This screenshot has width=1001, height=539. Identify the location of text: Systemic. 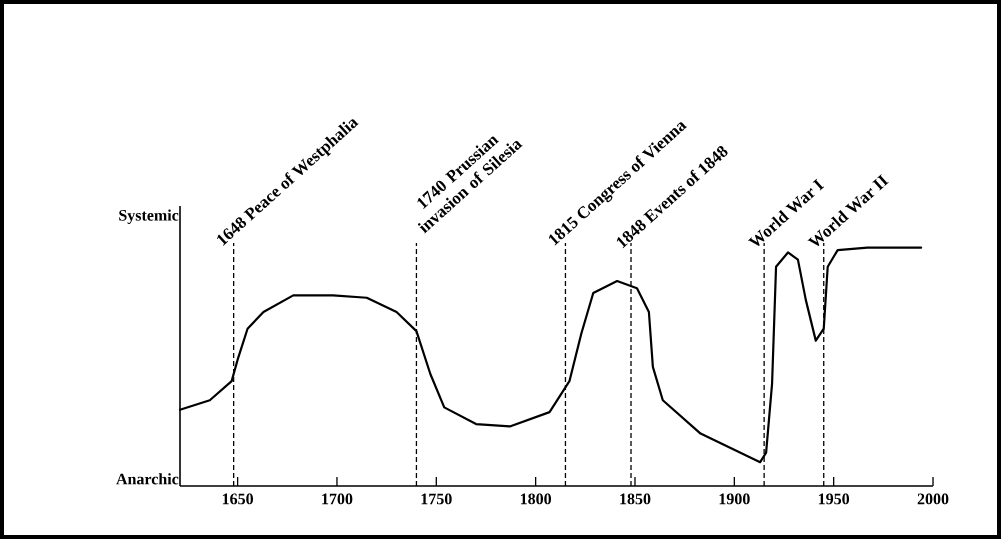
(149, 216).